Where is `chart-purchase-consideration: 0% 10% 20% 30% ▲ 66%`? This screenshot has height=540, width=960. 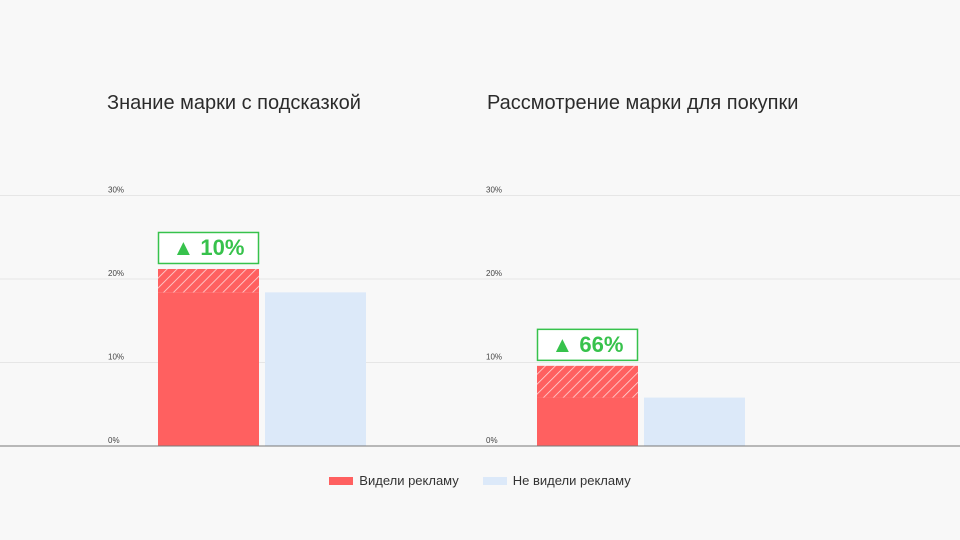
chart-purchase-consideration: 0% 10% 20% 30% ▲ 66% is located at coordinates (615, 316).